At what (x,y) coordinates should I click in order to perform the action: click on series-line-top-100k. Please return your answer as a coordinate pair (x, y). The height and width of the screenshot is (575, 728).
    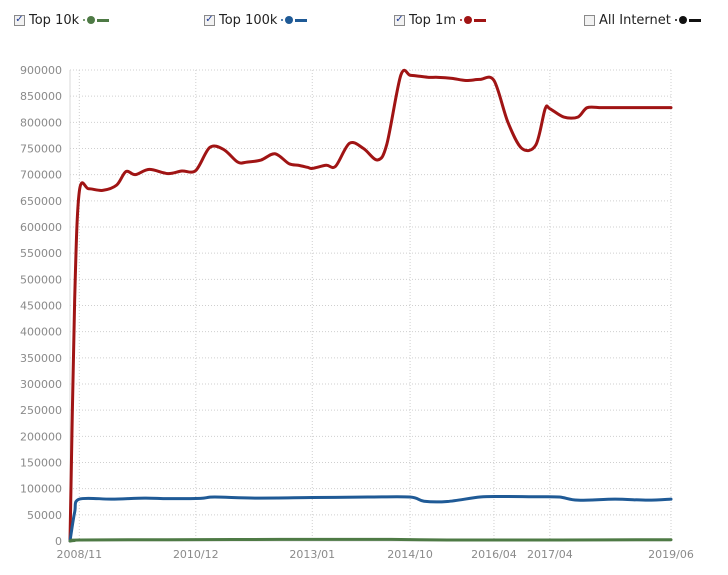
    Looking at the image, I should click on (370, 518).